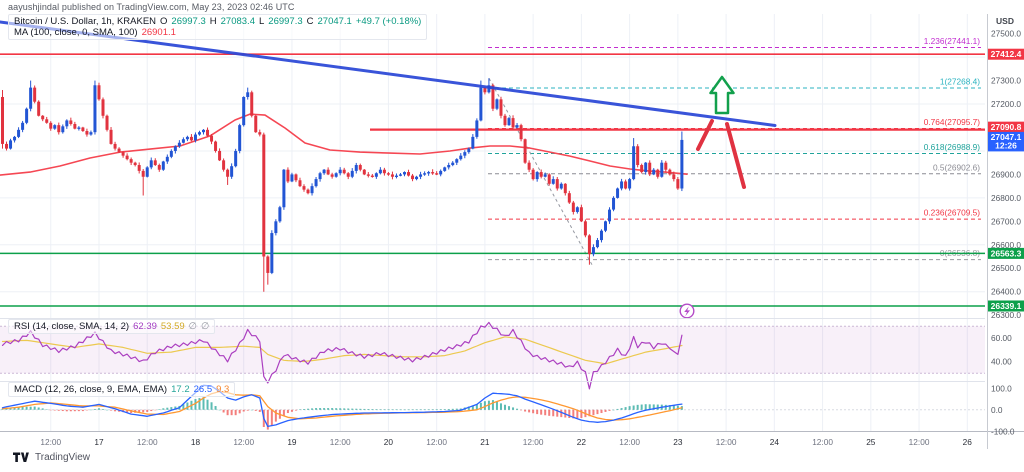 The image size is (1024, 472). I want to click on ma-title: MA (100, close, 0, SMA, 100), so click(76, 32).